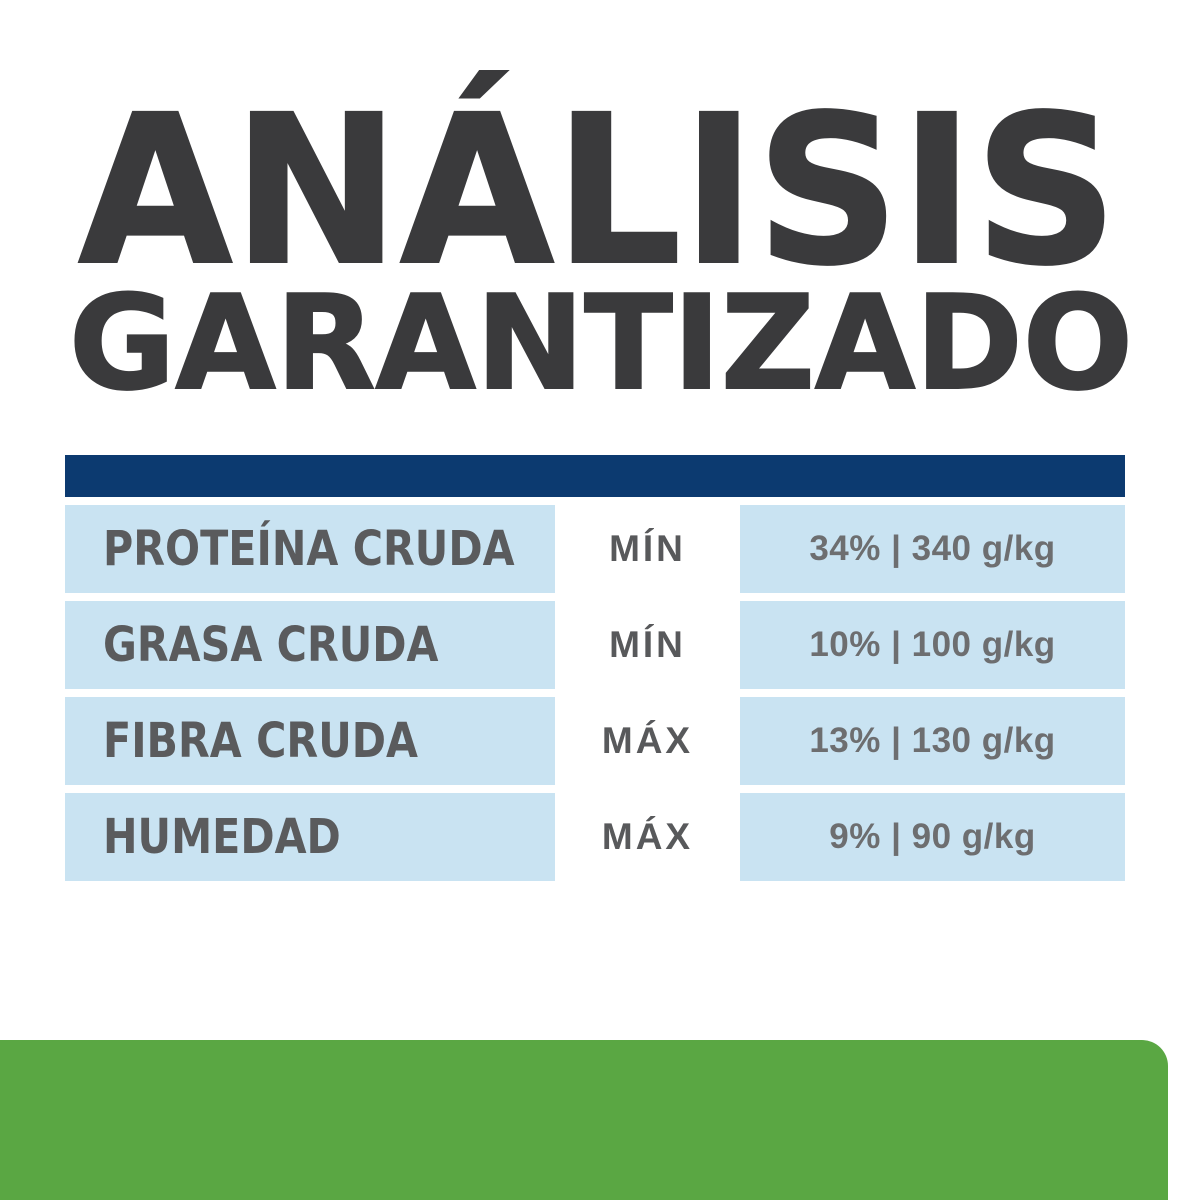 The height and width of the screenshot is (1200, 1200). Describe the element at coordinates (595, 476) in the screenshot. I see `table-header-bar` at that location.